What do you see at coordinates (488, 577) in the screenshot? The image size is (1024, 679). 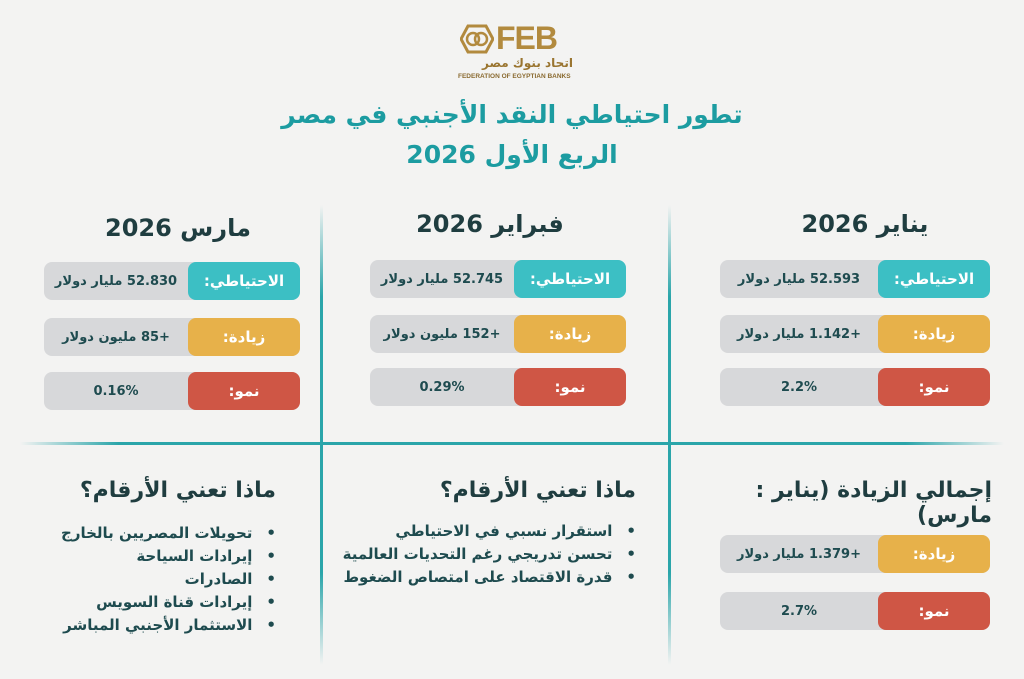 I see `list-item: قدرة الاقتصاد على امتصاص الضغوط` at bounding box center [488, 577].